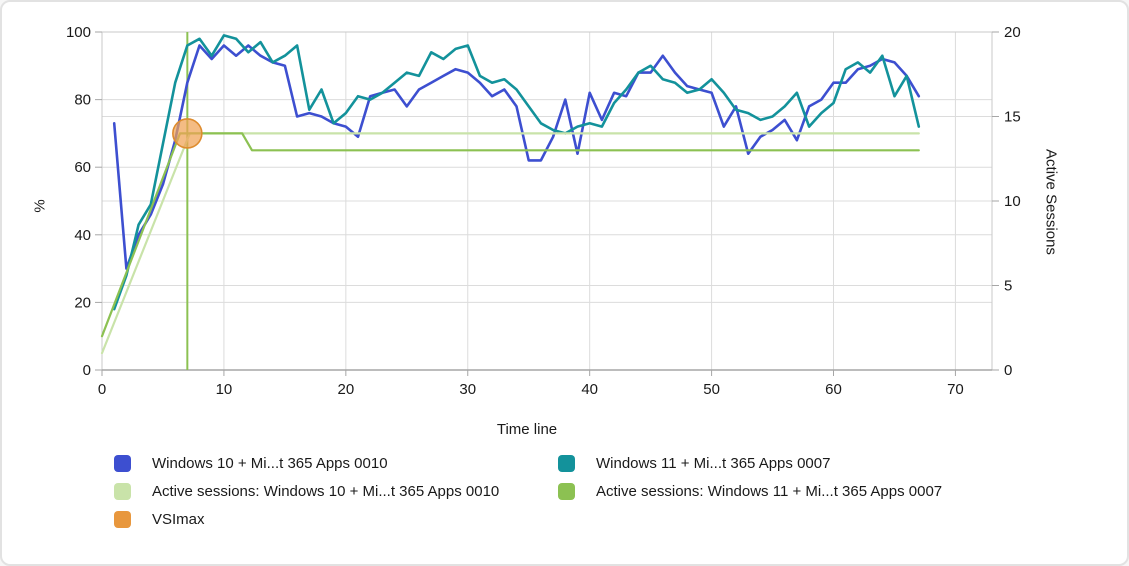 The width and height of the screenshot is (1129, 566). What do you see at coordinates (467, 389) in the screenshot?
I see `x-tick-label: 30` at bounding box center [467, 389].